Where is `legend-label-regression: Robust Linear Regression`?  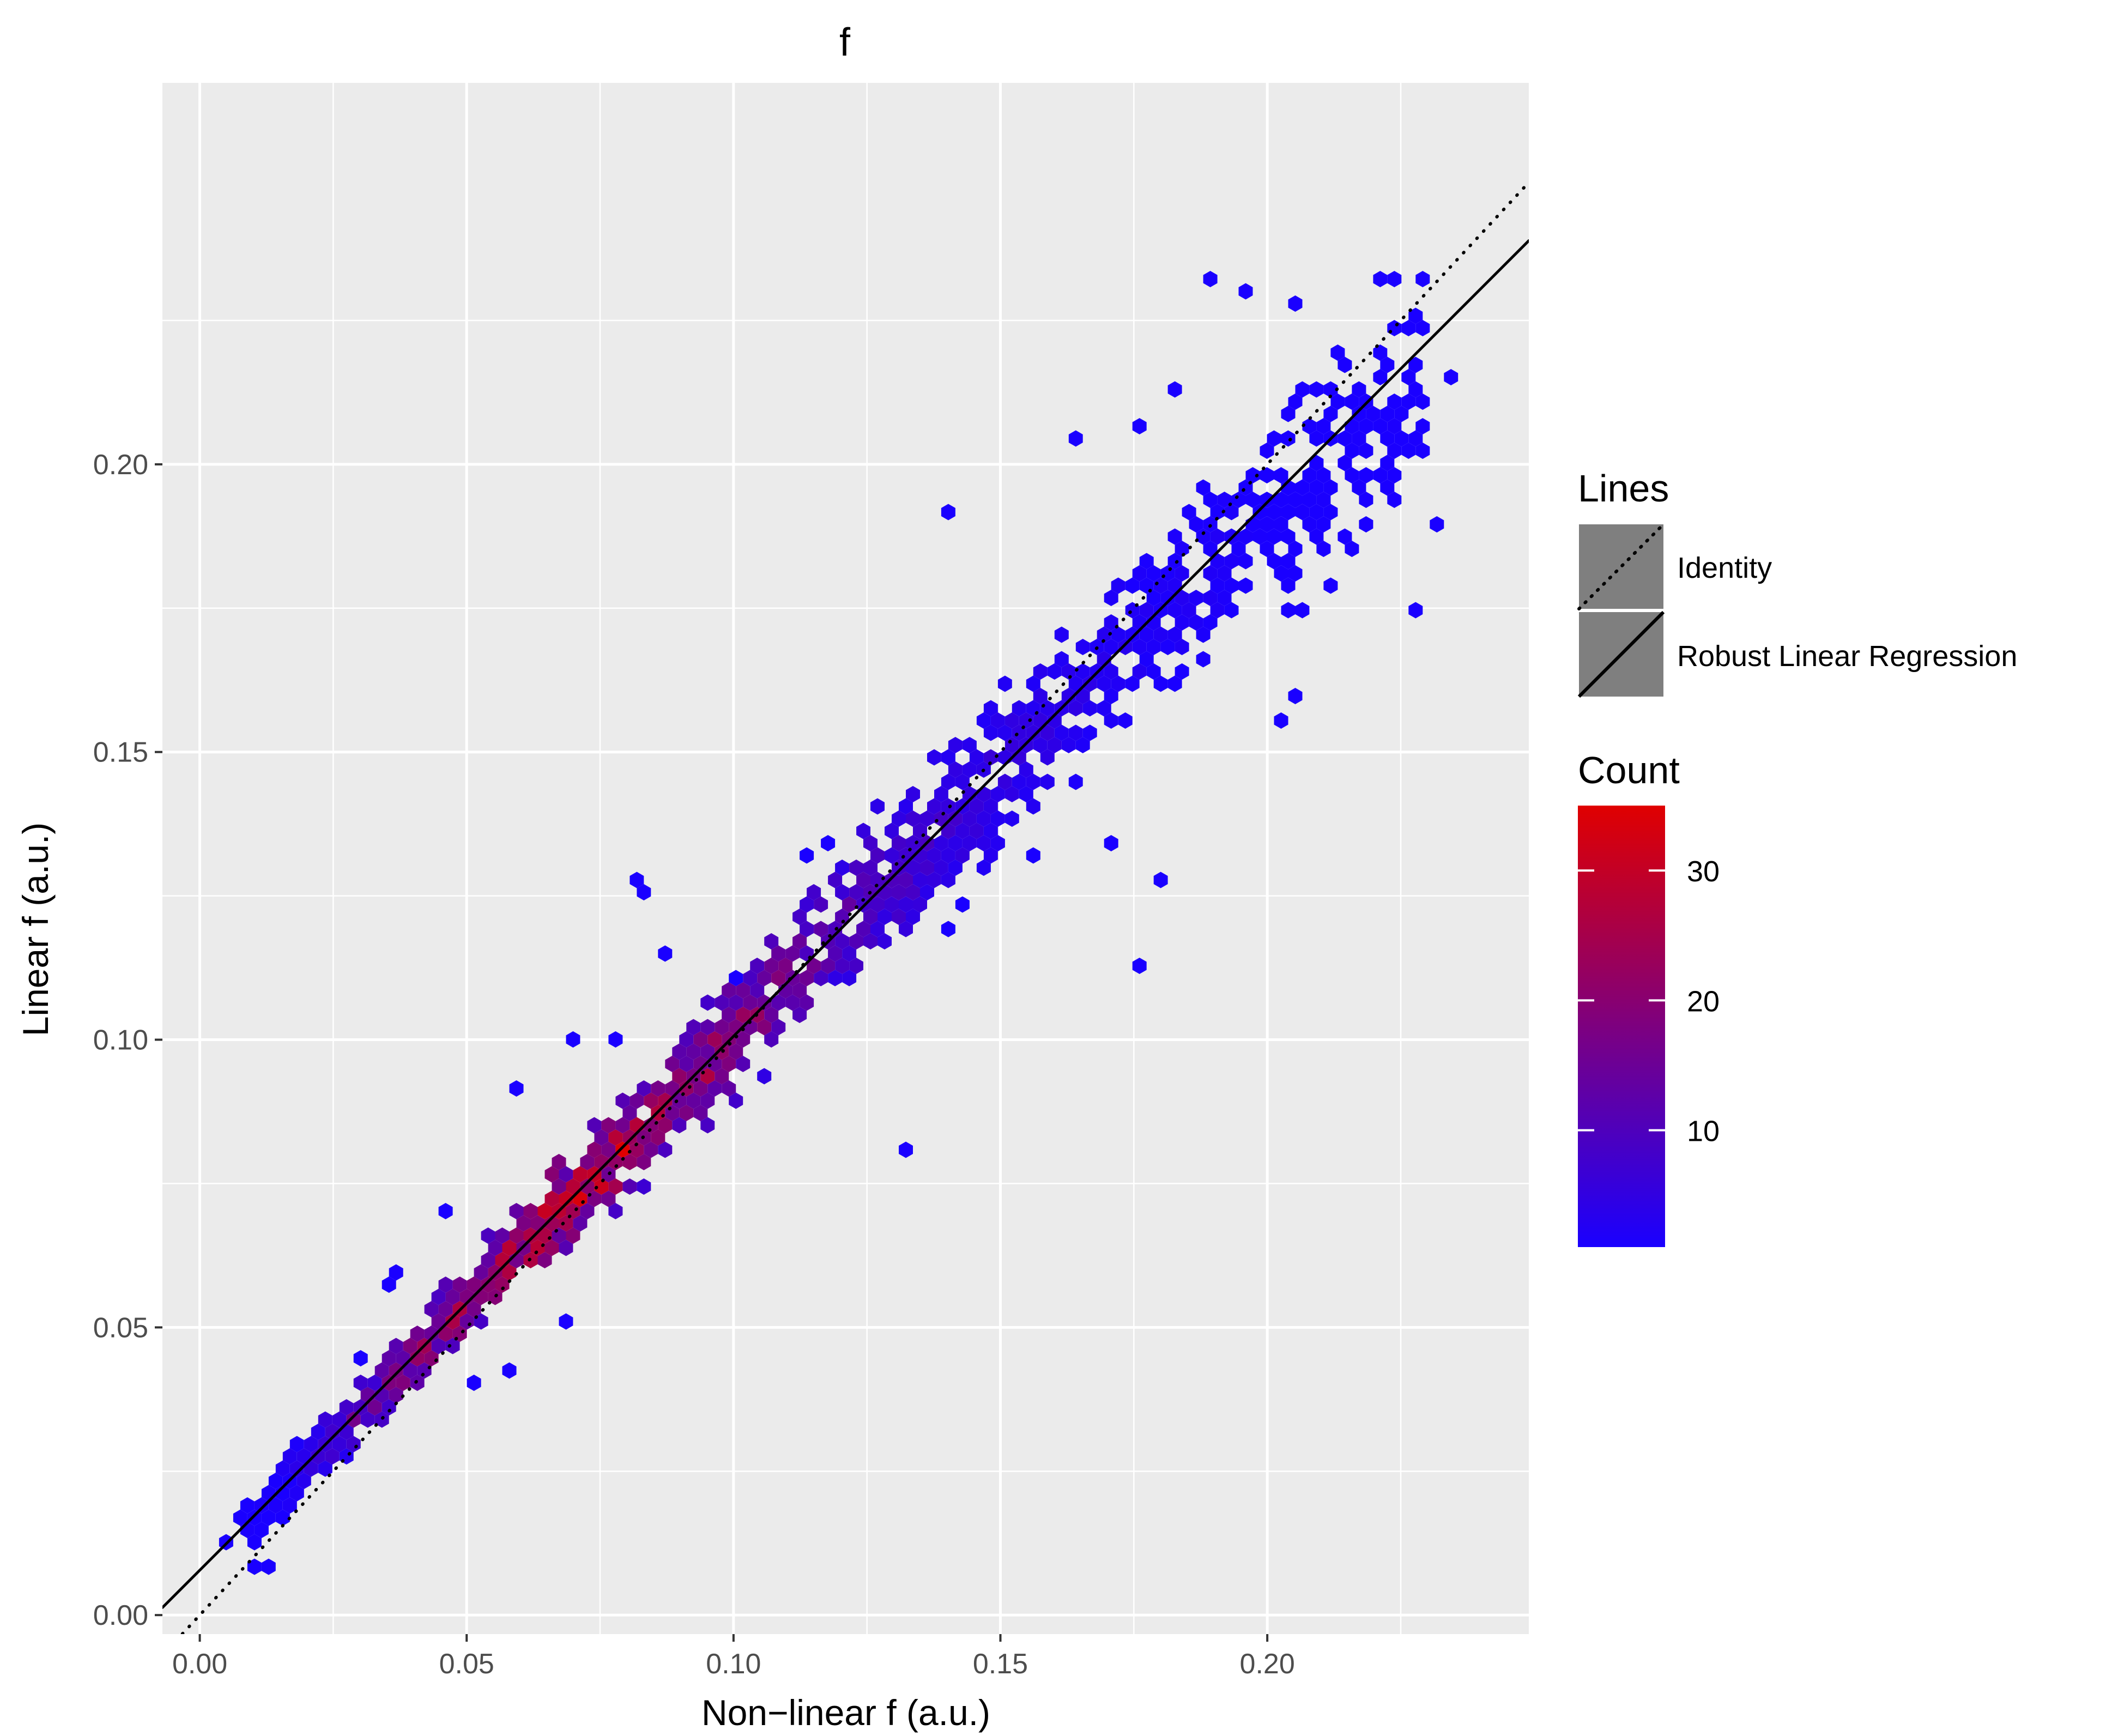
legend-label-regression: Robust Linear Regression is located at coordinates (1847, 656).